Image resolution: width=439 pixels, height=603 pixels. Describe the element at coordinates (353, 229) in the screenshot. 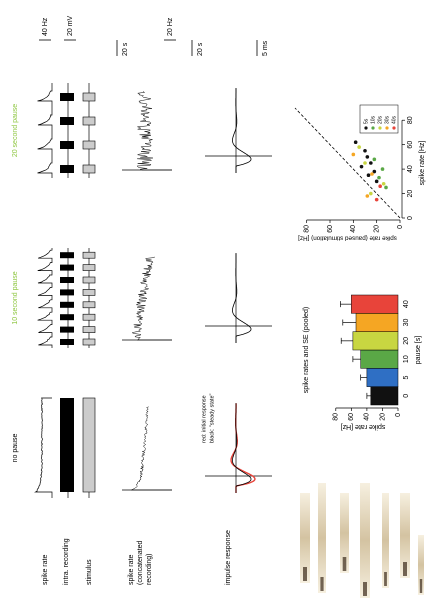

I see `y-tick-label: 40` at that location.